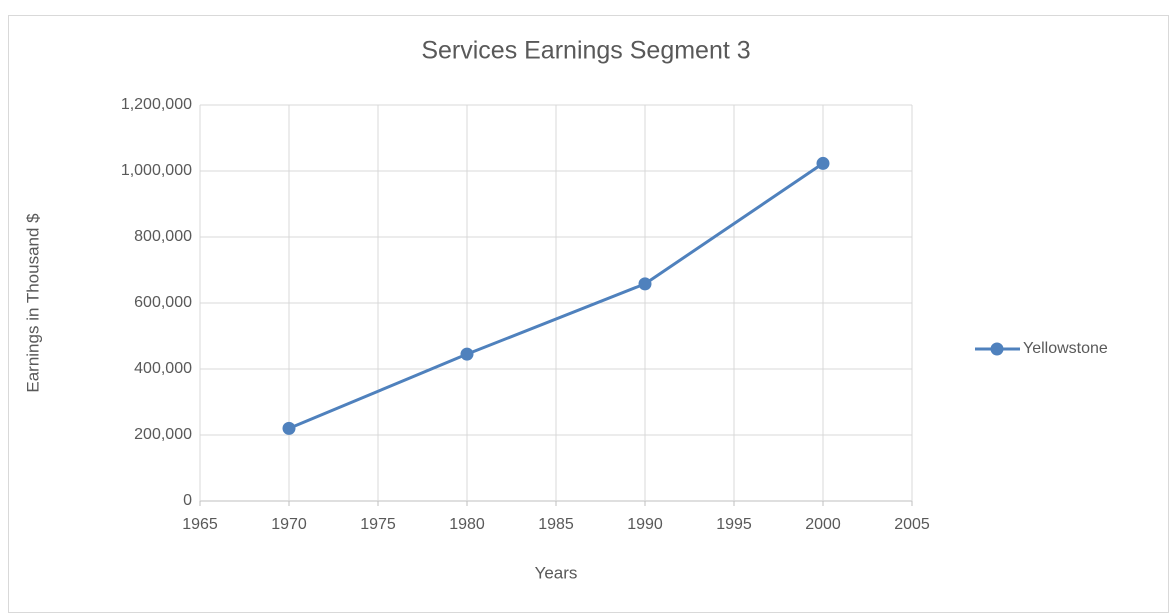  I want to click on y-tick-label: 600,000, so click(163, 302).